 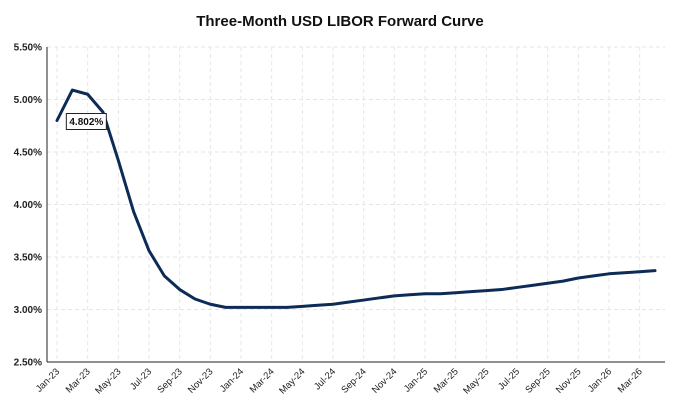 I want to click on x-tick-label: May-24, so click(x=292, y=381).